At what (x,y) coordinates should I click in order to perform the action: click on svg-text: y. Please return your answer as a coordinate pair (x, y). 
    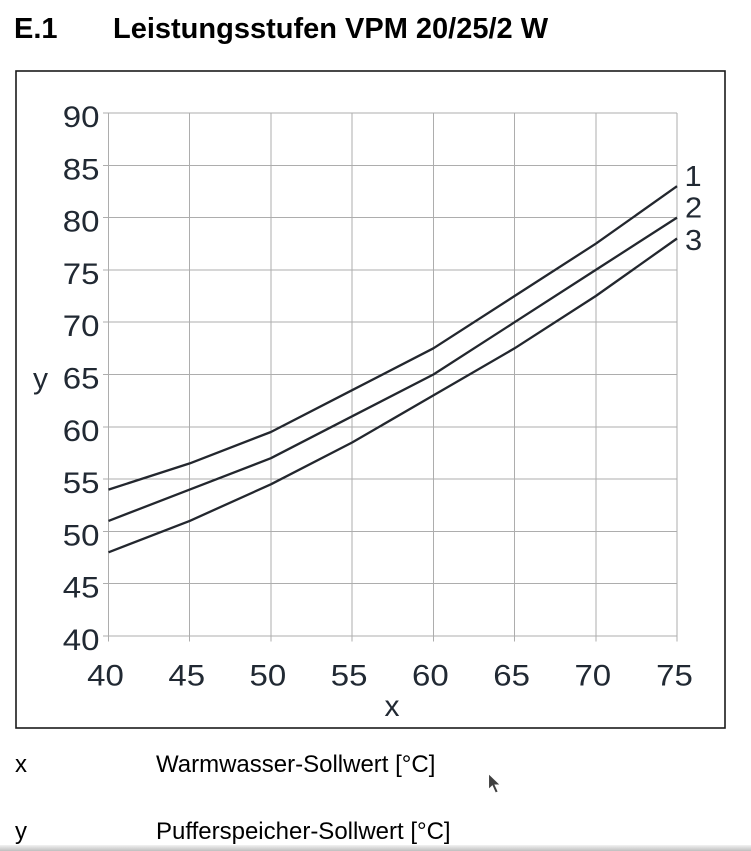
    Looking at the image, I should click on (40, 379).